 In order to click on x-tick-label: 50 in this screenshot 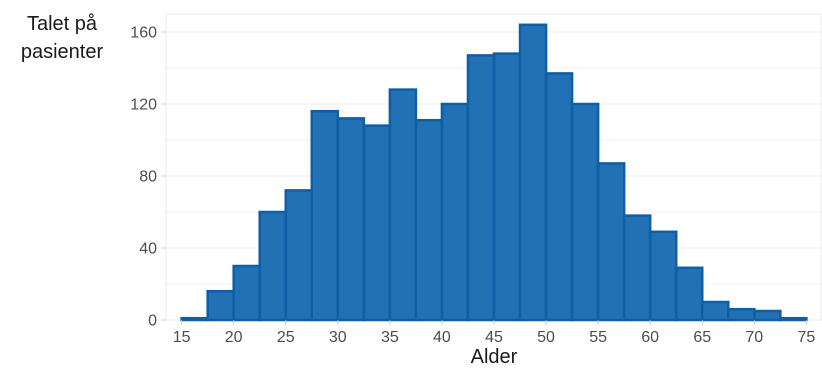, I will do `click(546, 337)`.